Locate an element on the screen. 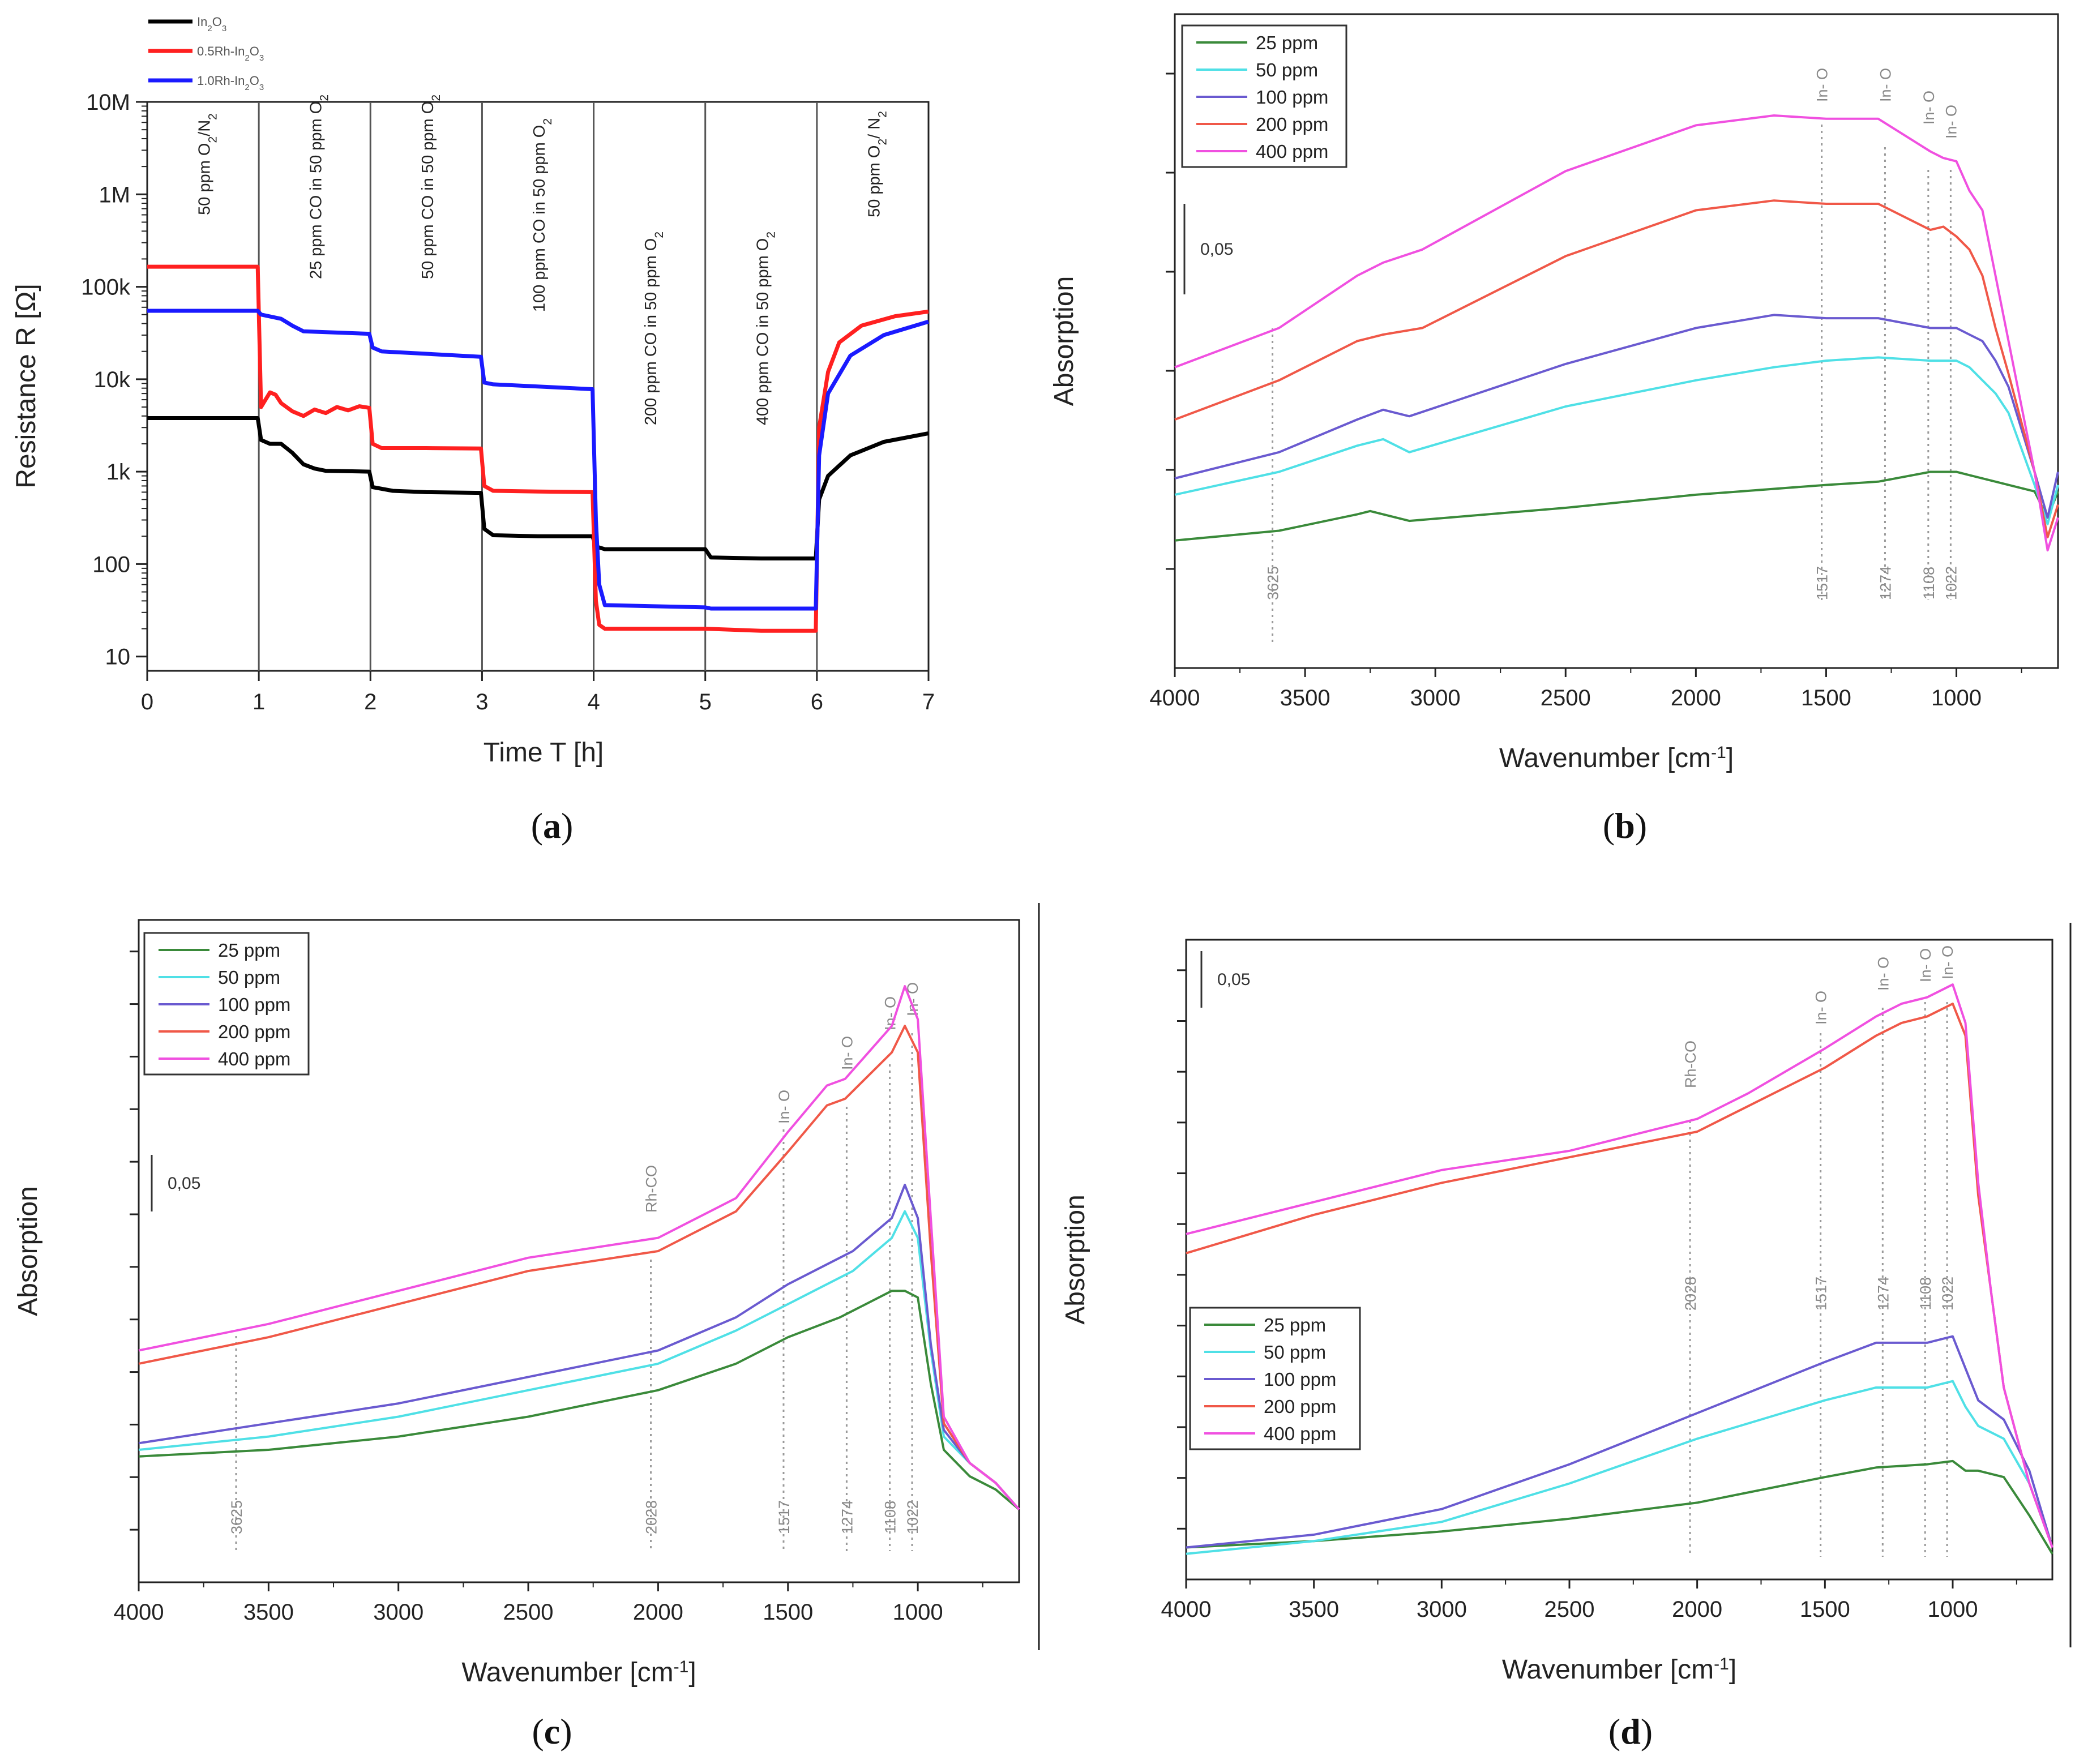  segment-label: 400 ppm CO in 50 ppm O2 is located at coordinates (765, 329).